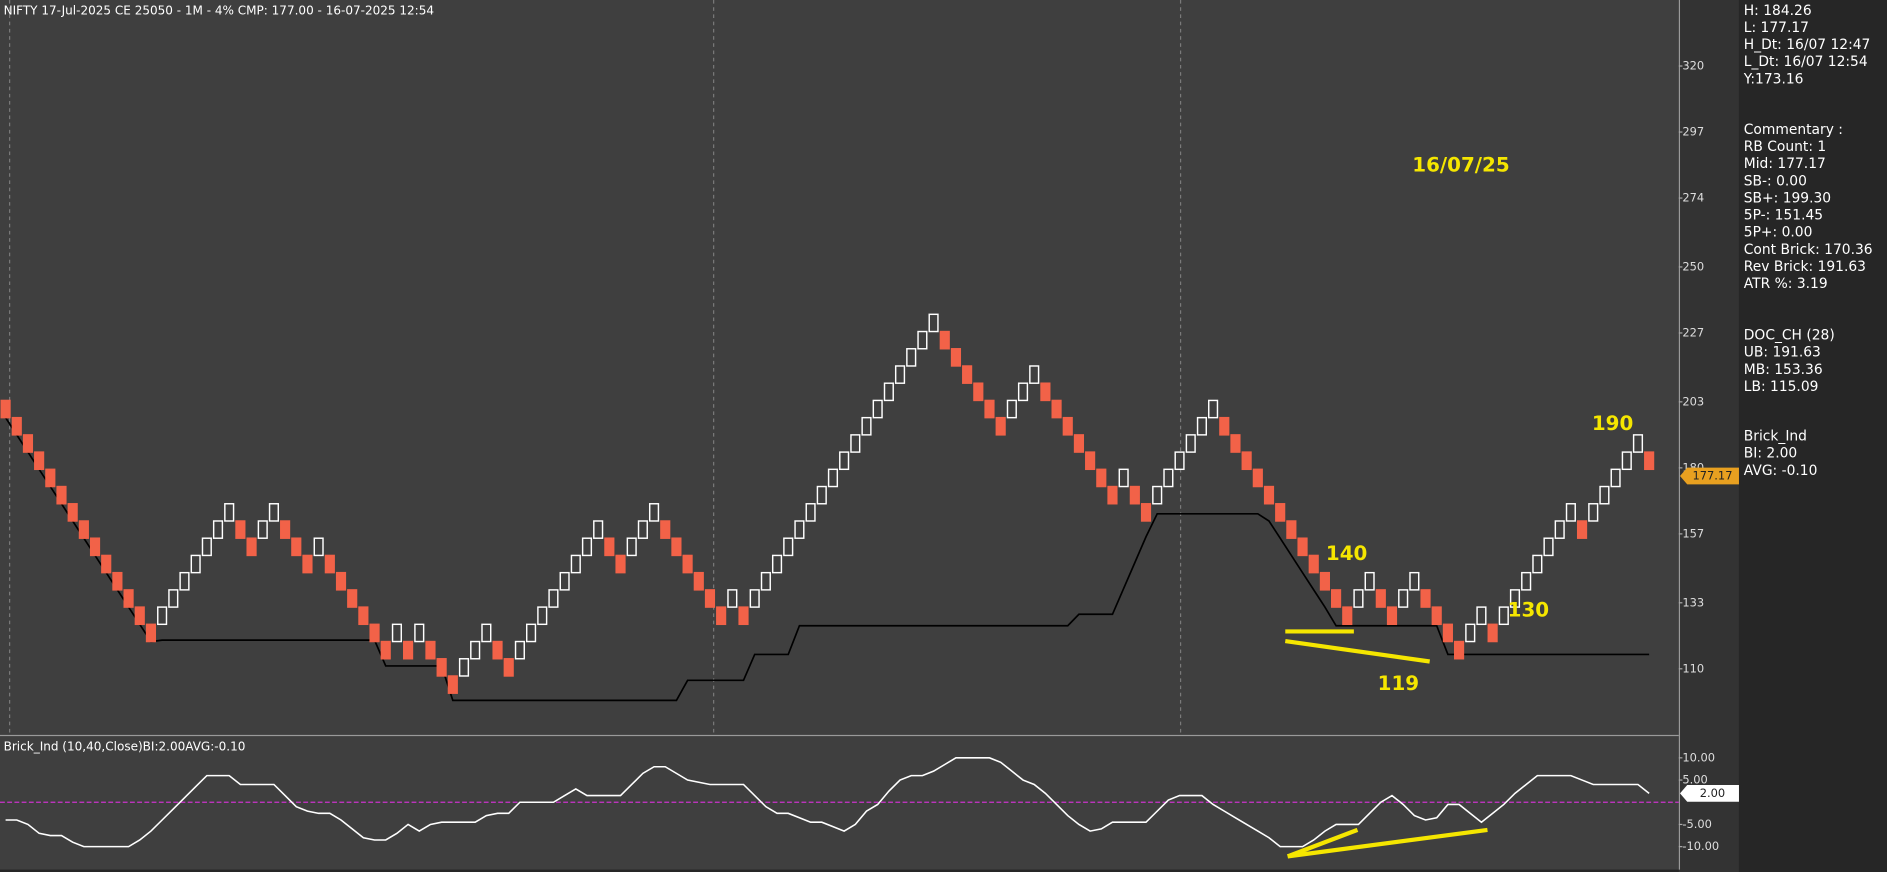 Image resolution: width=1887 pixels, height=872 pixels. I want to click on info-line: ATR %: 3.19, so click(1786, 284).